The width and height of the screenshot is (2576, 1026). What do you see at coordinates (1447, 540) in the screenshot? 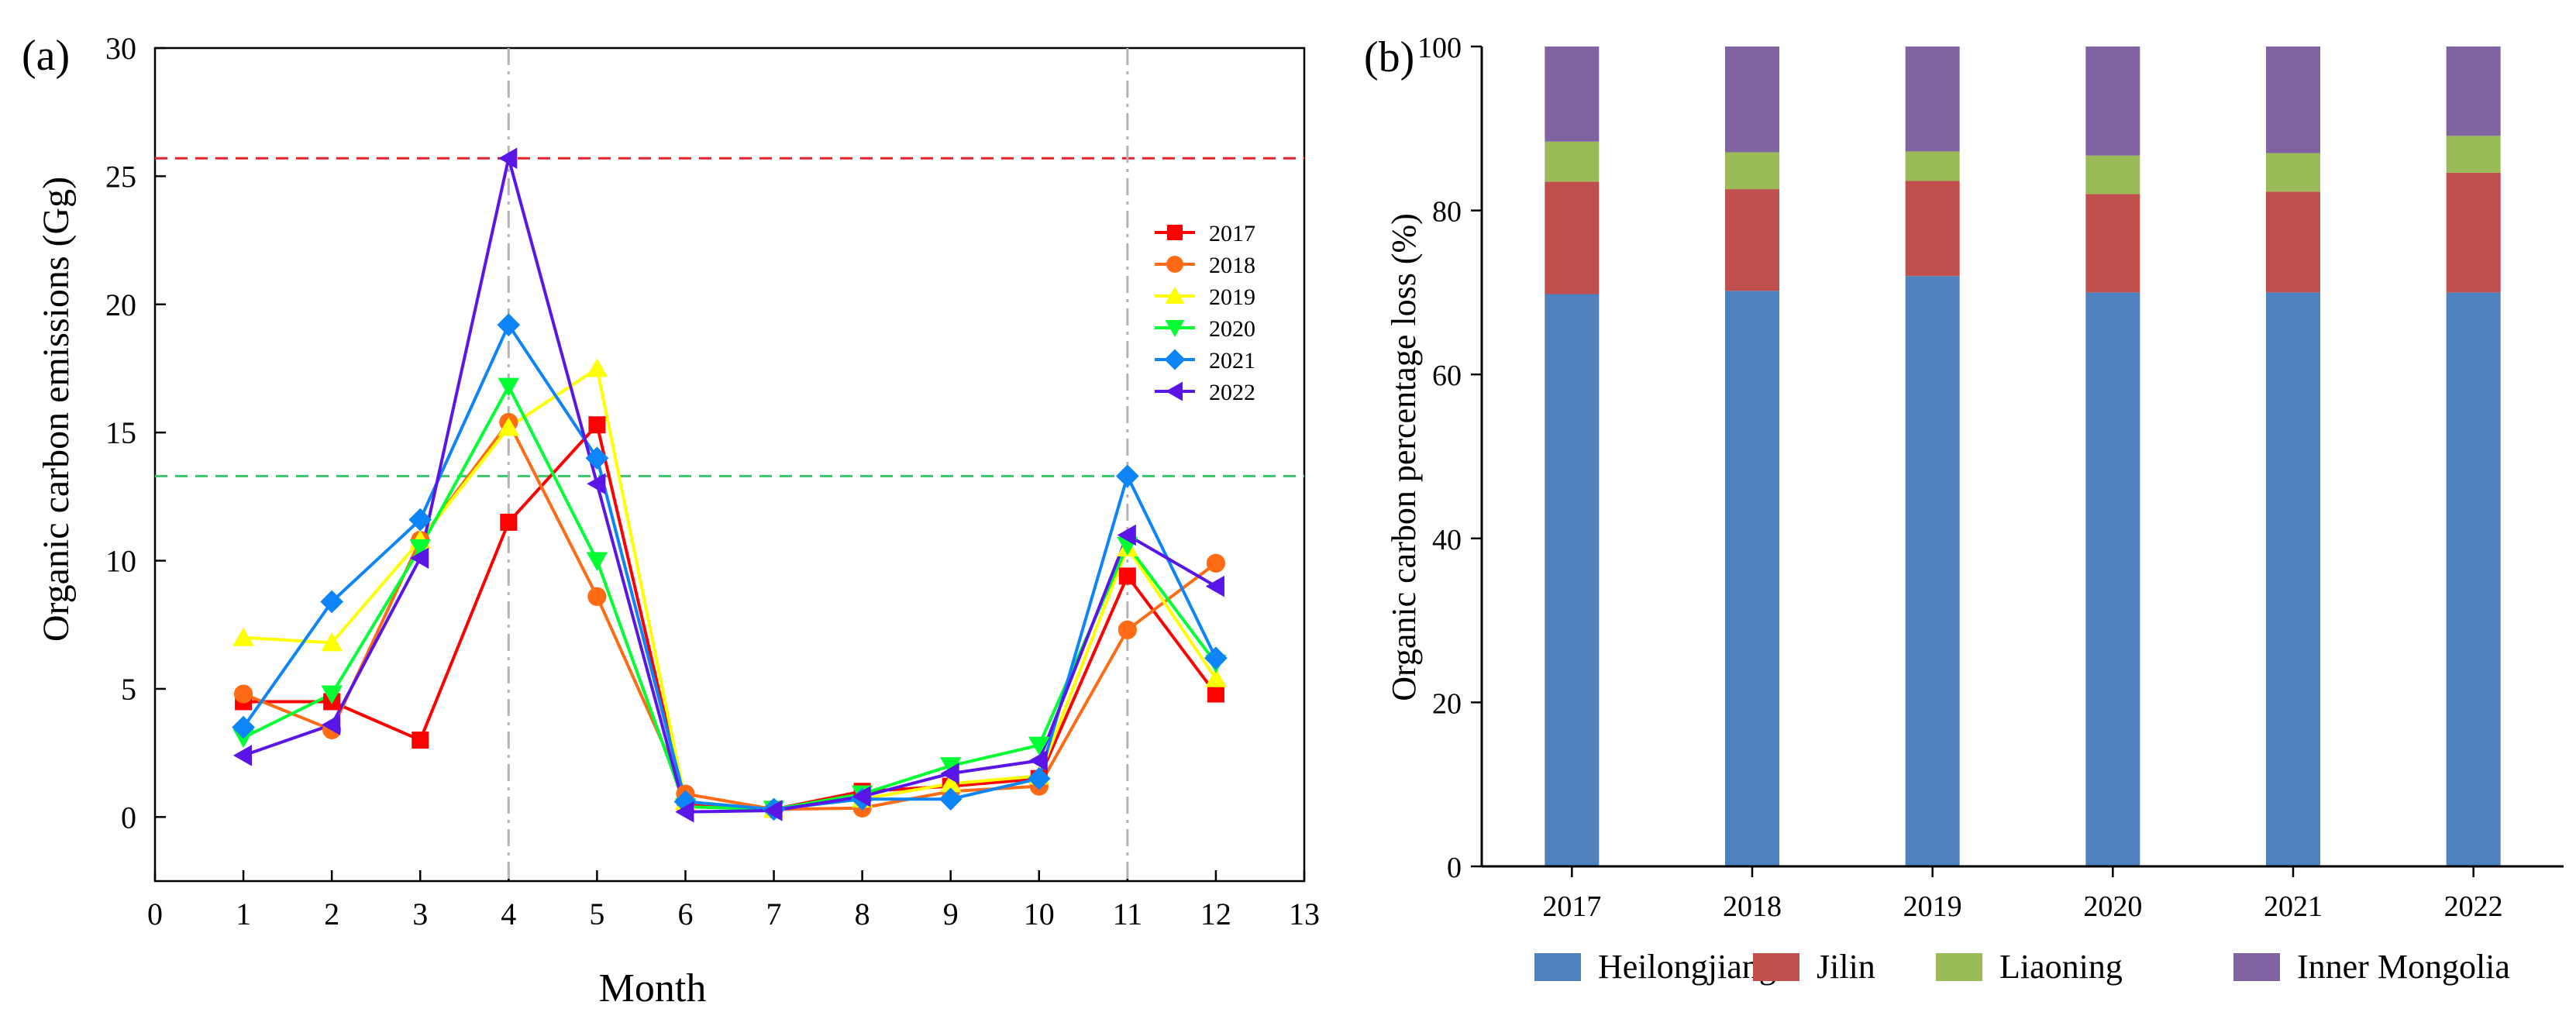
I see `y-tick-label: 40` at bounding box center [1447, 540].